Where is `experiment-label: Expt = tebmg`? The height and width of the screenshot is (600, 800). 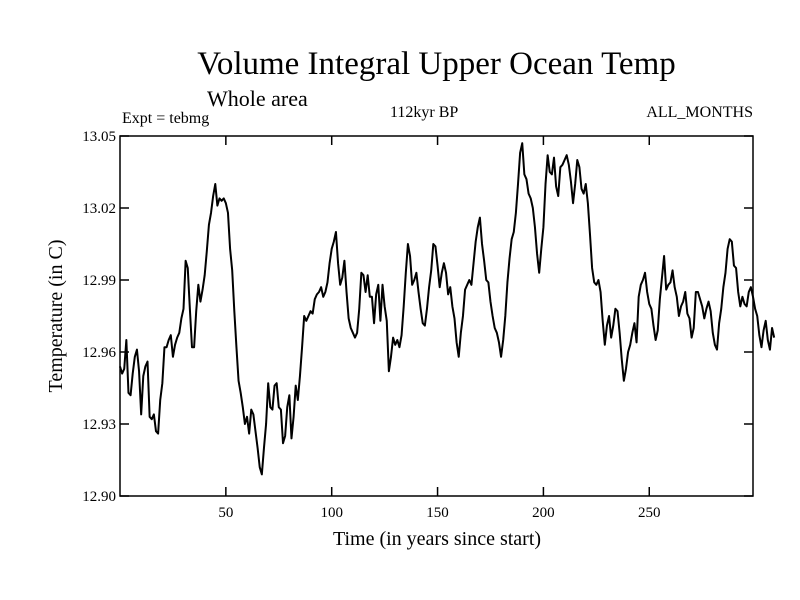 experiment-label: Expt = tebmg is located at coordinates (166, 118).